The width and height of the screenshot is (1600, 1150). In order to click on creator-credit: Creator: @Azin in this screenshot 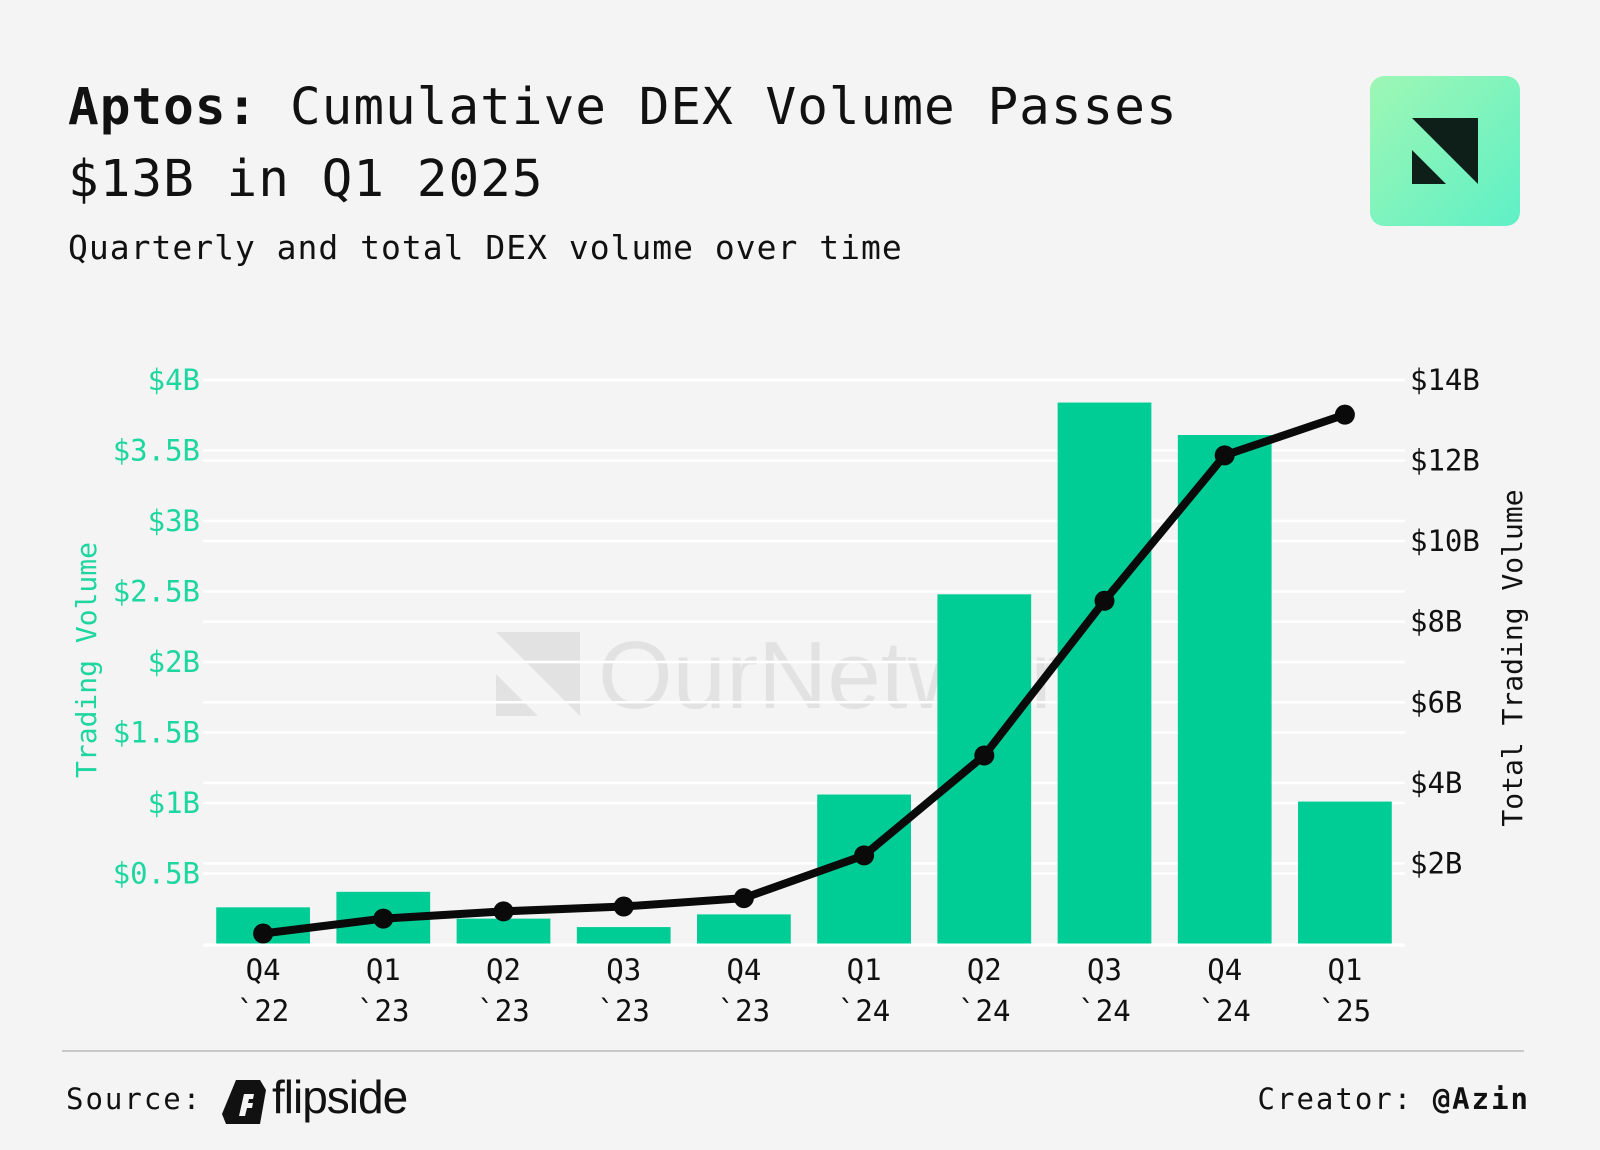, I will do `click(1394, 1099)`.